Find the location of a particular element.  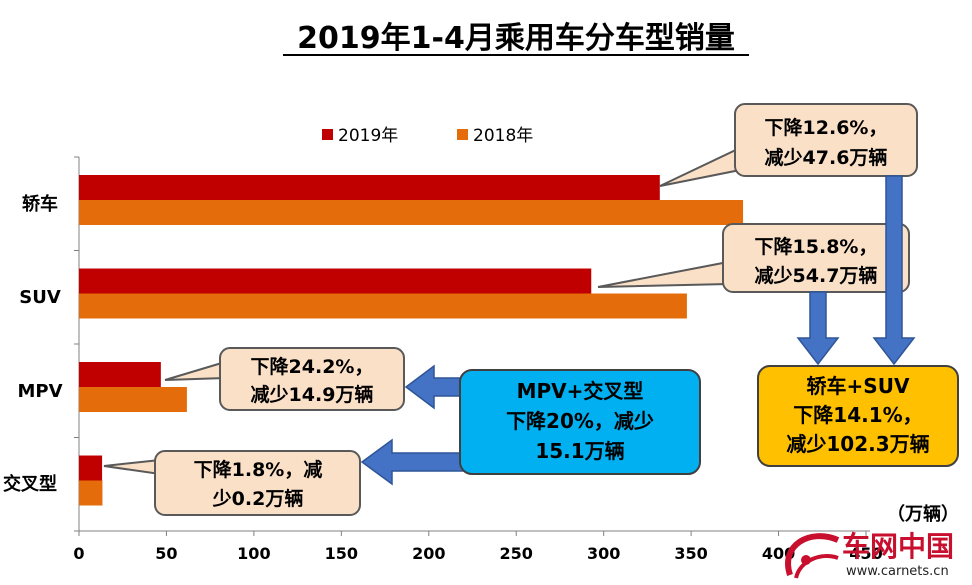

callout-sedan-box is located at coordinates (826, 140).